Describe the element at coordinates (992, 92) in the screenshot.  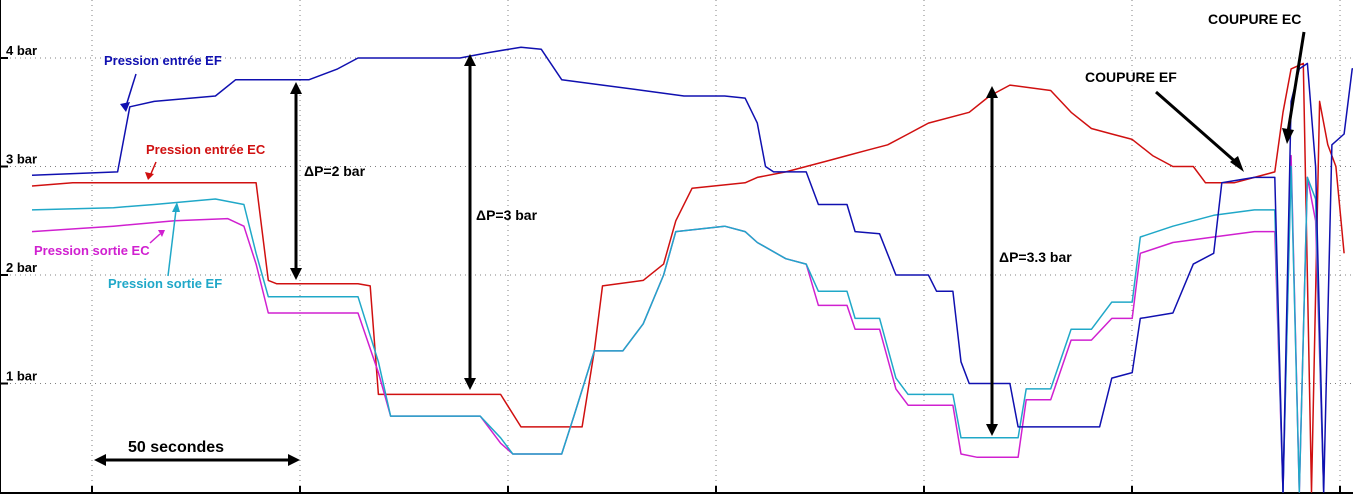
I see `dp-arrow-3-head-top` at that location.